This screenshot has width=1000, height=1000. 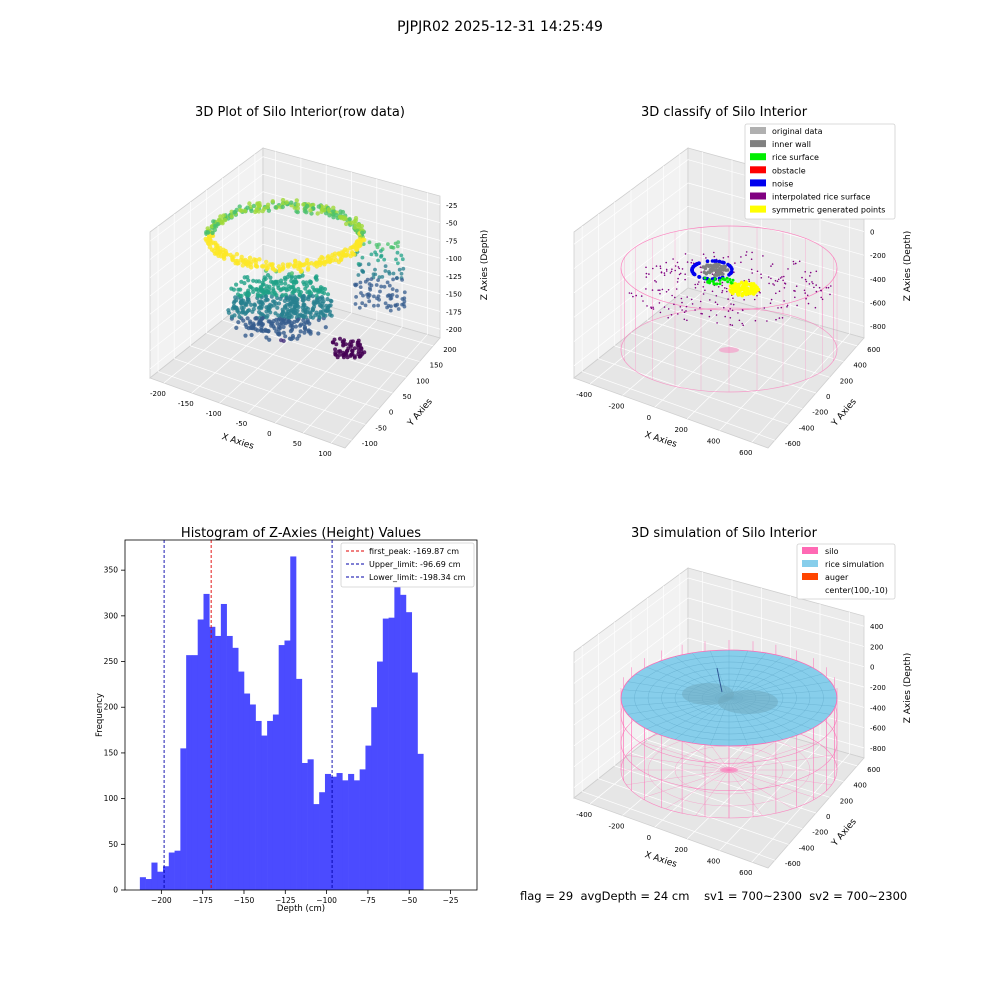 What do you see at coordinates (856, 590) in the screenshot?
I see `simulation-legend-label: center(100,-10)` at bounding box center [856, 590].